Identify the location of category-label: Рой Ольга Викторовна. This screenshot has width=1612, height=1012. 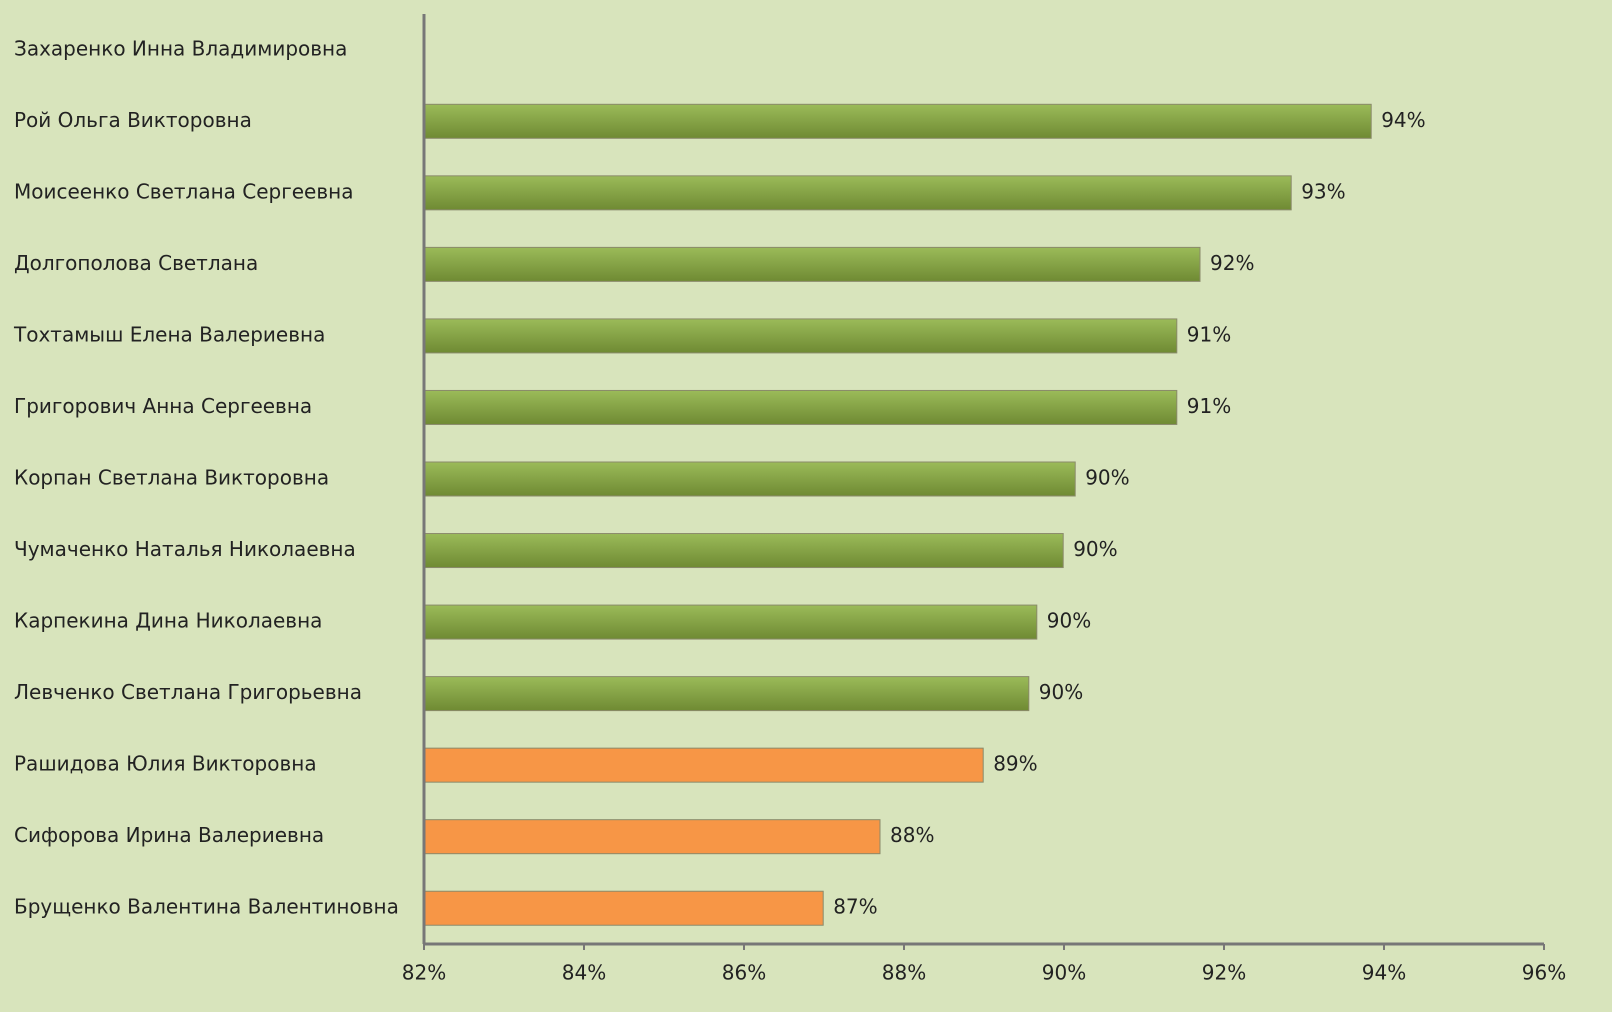
(133, 120).